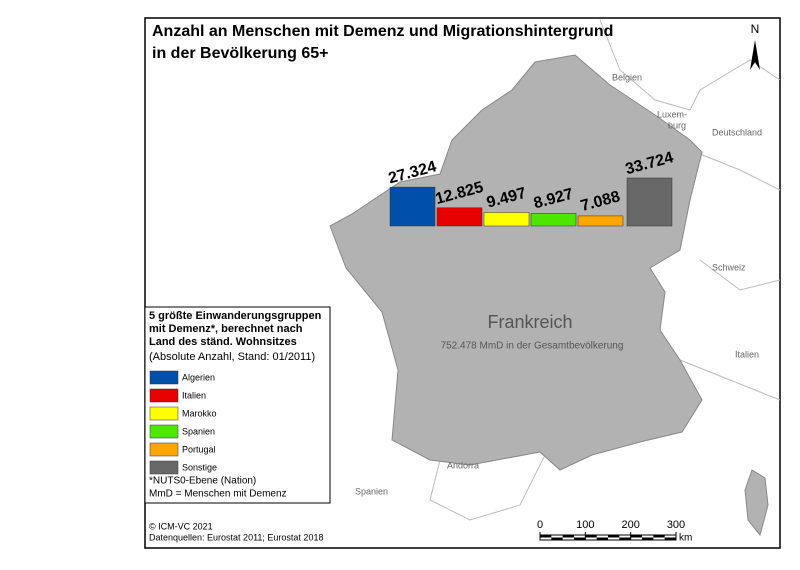 The image size is (800, 570). Describe the element at coordinates (202, 481) in the screenshot. I see `legend-note: *NUTS0-Ebene (Nation)` at that location.